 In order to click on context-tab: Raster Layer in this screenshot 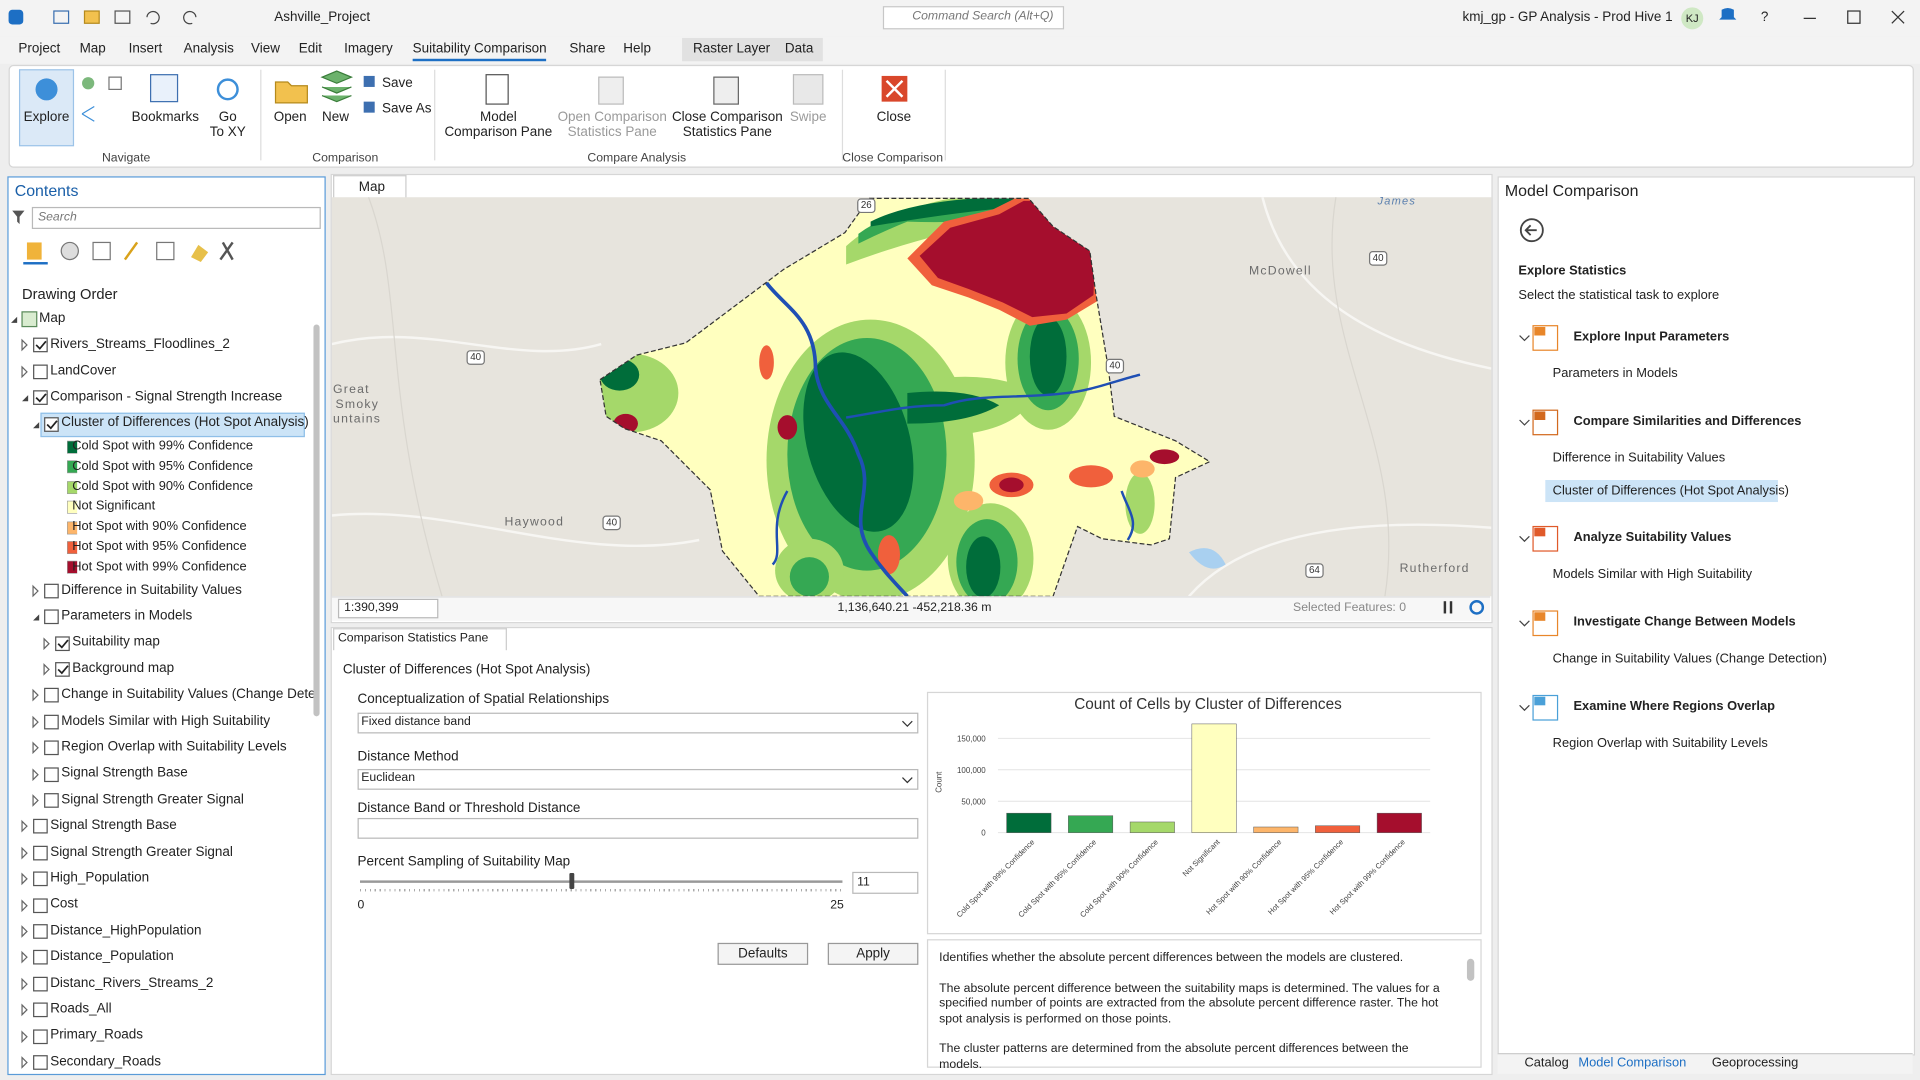, I will do `click(732, 49)`.